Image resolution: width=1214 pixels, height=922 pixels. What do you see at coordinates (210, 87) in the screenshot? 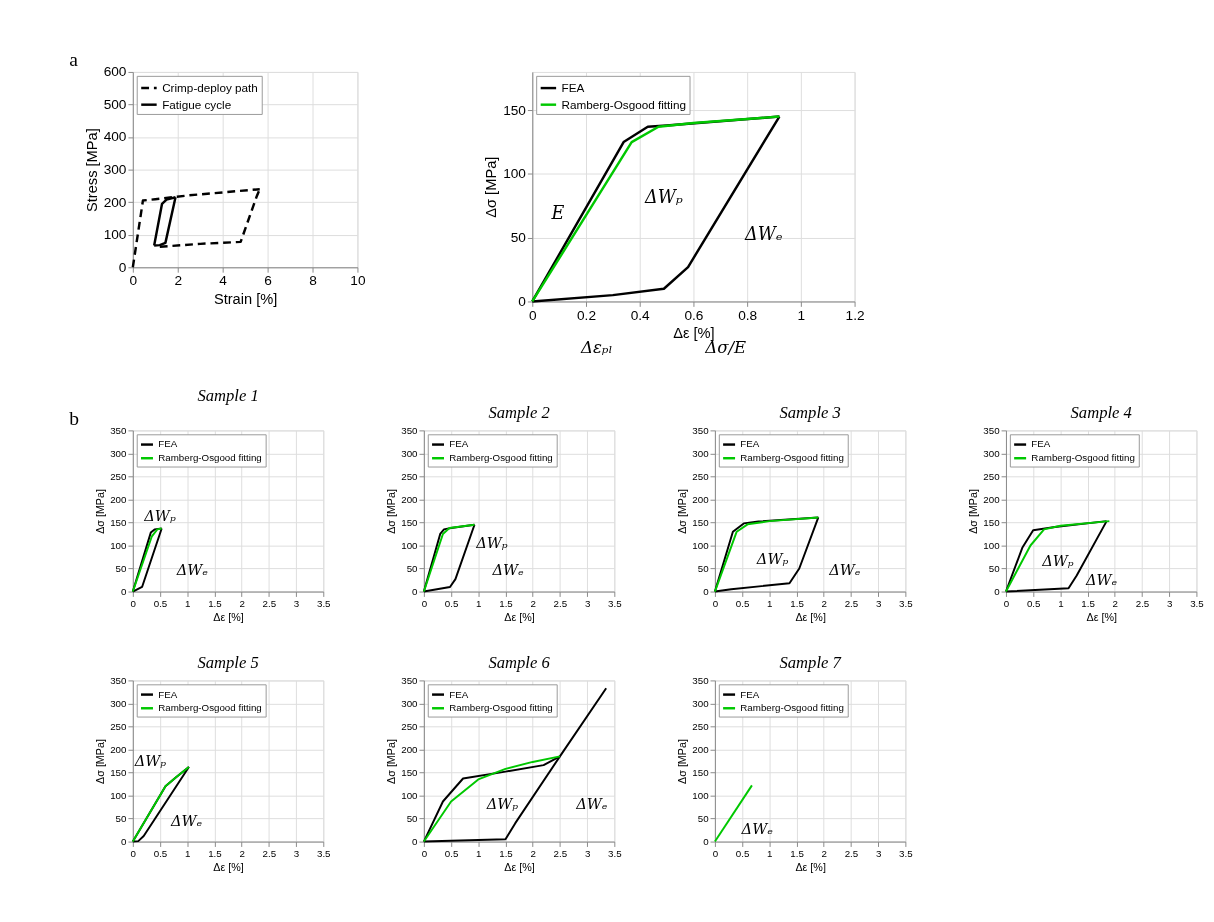
I see `legend-label: Crimp-deploy path` at bounding box center [210, 87].